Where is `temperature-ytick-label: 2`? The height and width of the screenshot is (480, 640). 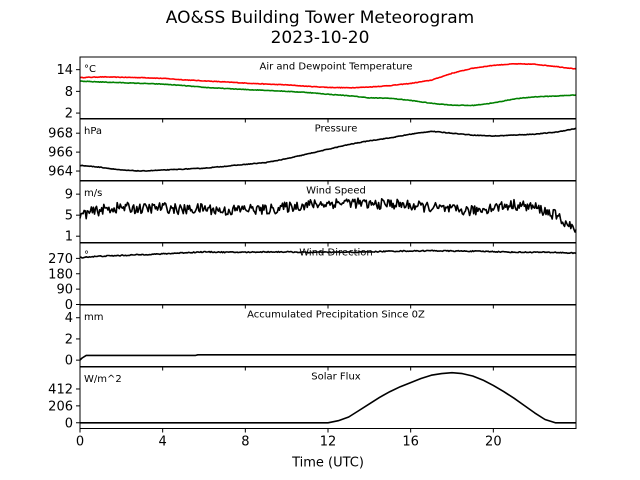 temperature-ytick-label: 2 is located at coordinates (69, 114).